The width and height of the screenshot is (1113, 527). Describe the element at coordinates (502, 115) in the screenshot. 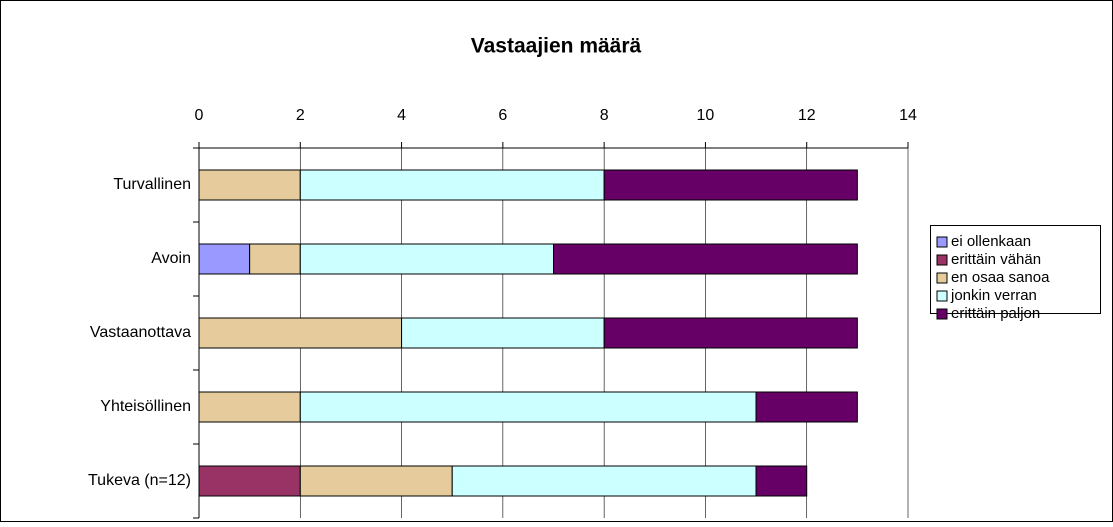

I see `x-tick-label: 6` at that location.